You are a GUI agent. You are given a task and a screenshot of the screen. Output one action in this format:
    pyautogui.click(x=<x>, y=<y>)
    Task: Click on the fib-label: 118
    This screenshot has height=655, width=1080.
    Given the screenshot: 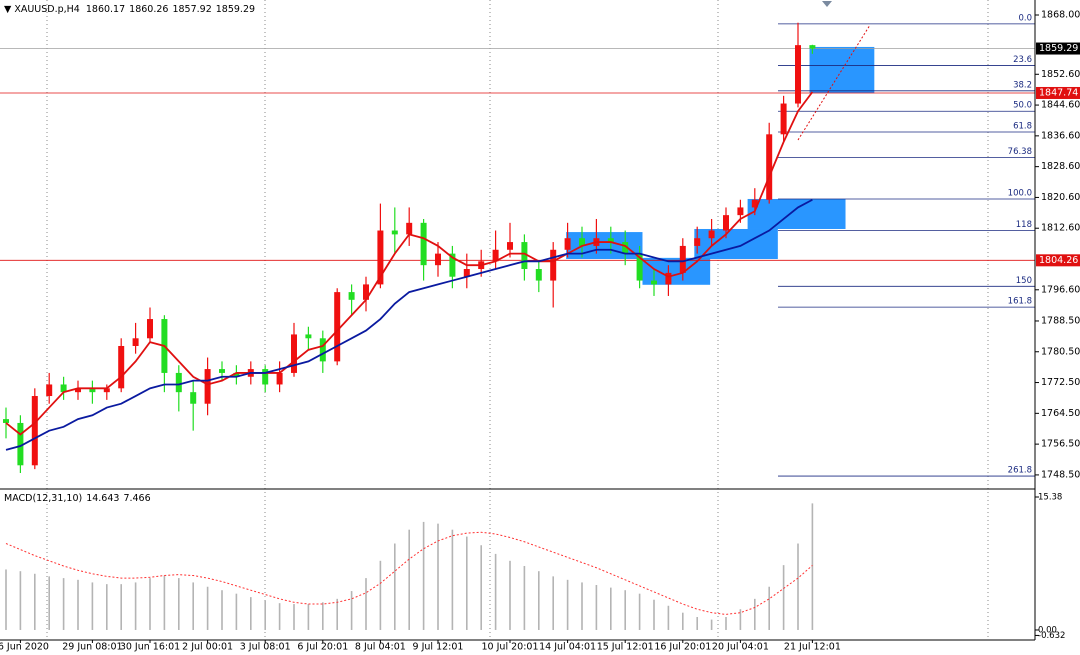 What is the action you would take?
    pyautogui.click(x=1024, y=225)
    